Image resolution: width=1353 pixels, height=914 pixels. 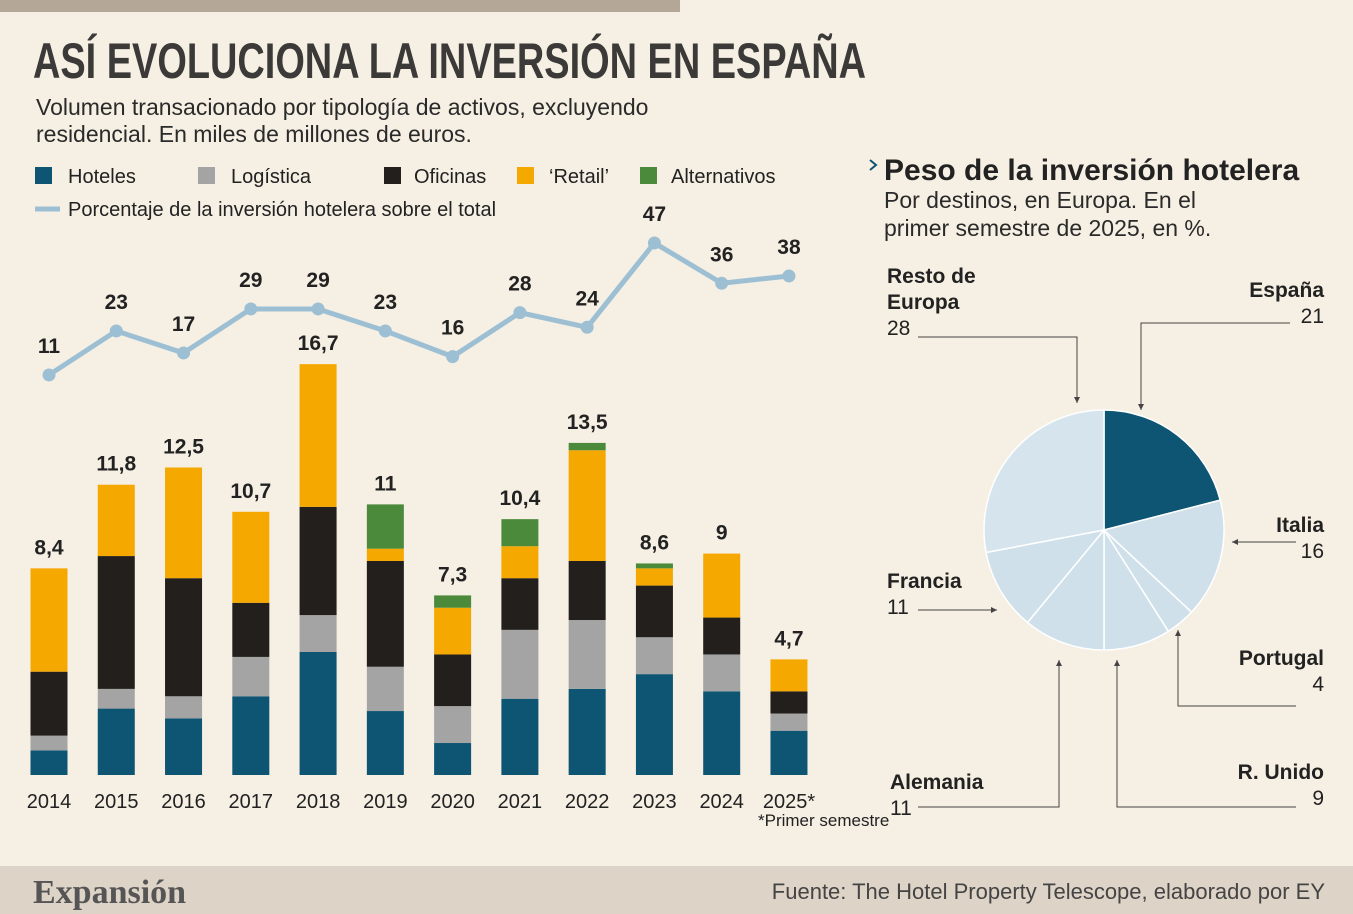 What do you see at coordinates (789, 802) in the screenshot?
I see `x-tick-label: 2025*` at bounding box center [789, 802].